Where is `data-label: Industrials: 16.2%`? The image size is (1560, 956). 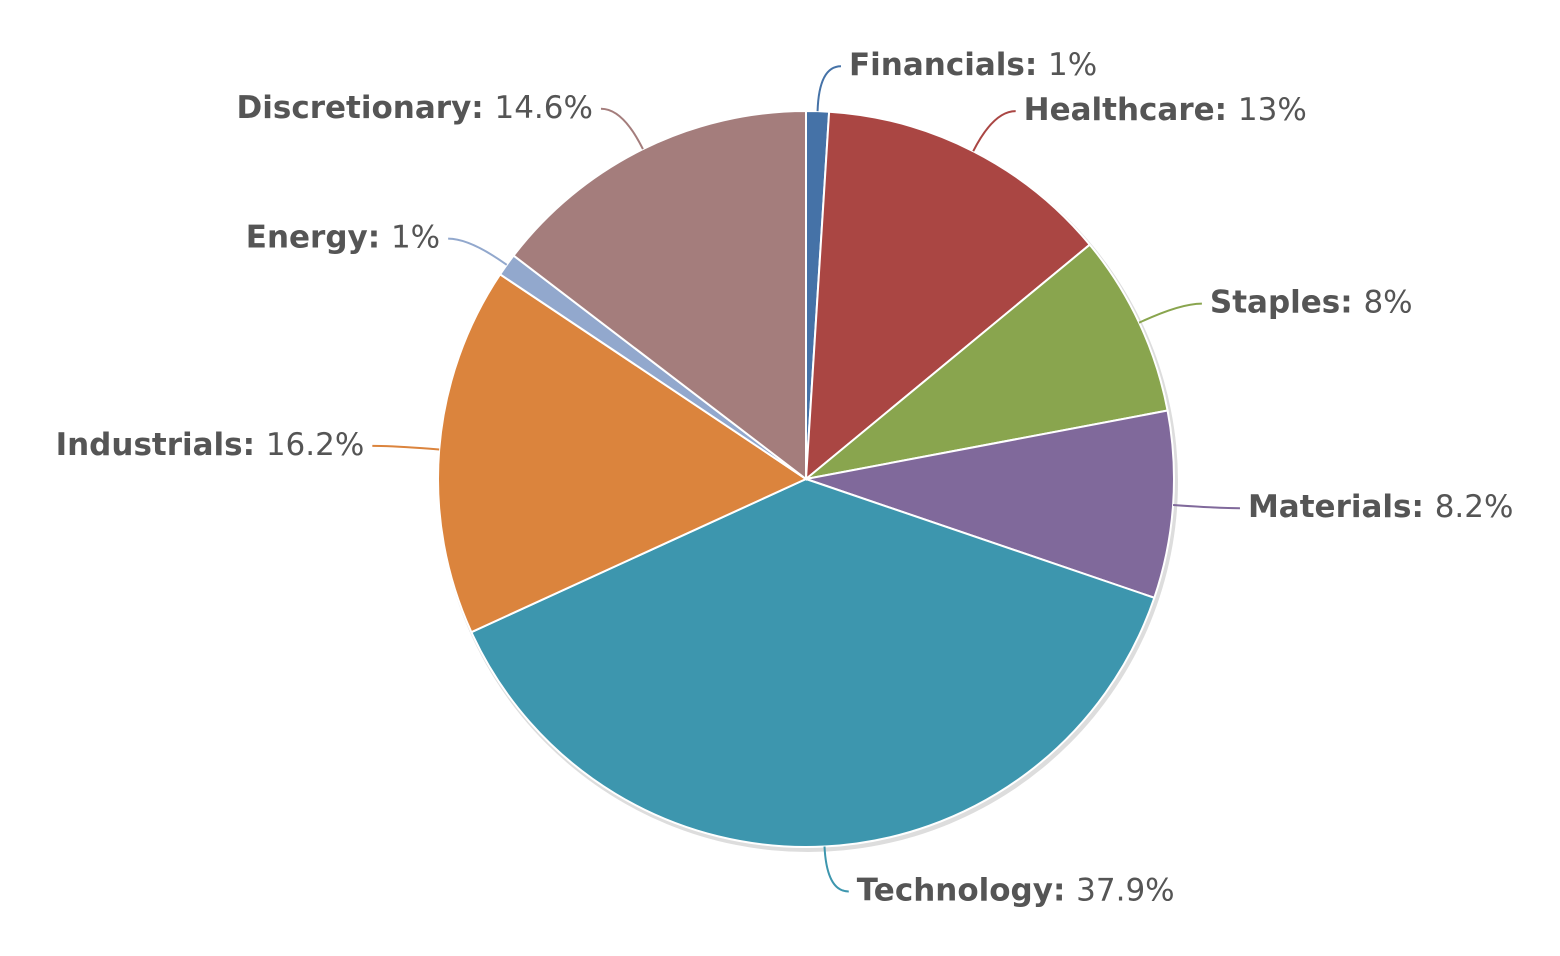
data-label: Industrials: 16.2% is located at coordinates (210, 444).